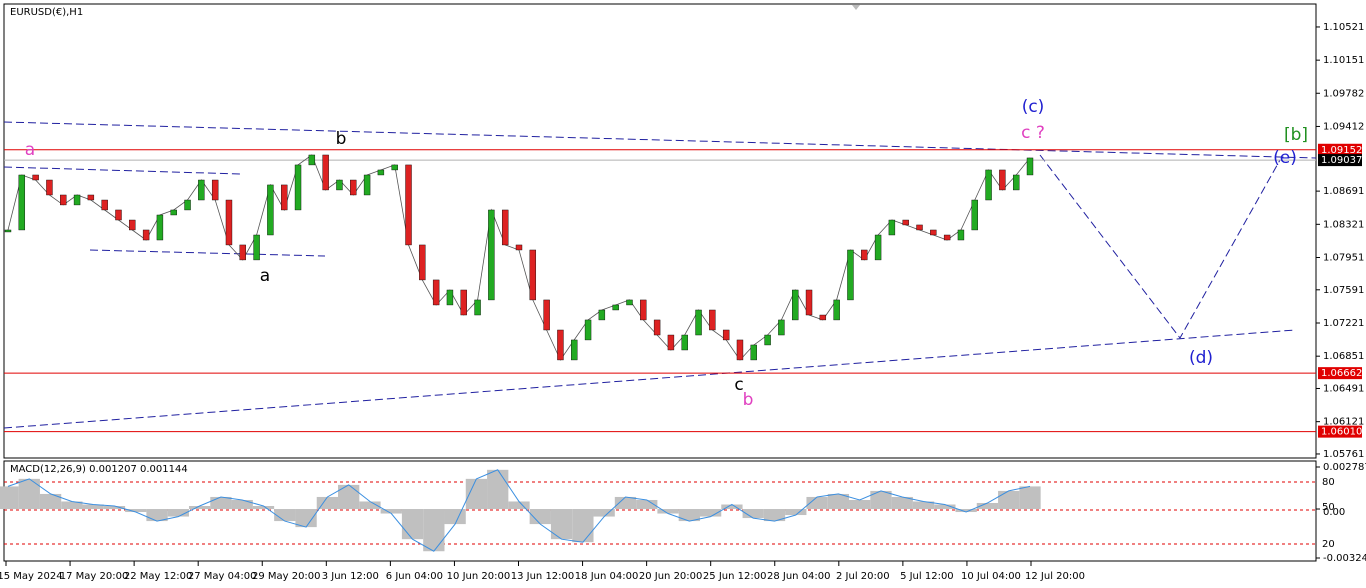 This screenshot has width=1366, height=588. Describe the element at coordinates (1343, 60) in the screenshot. I see `y-tick-label: 1.10151` at that location.